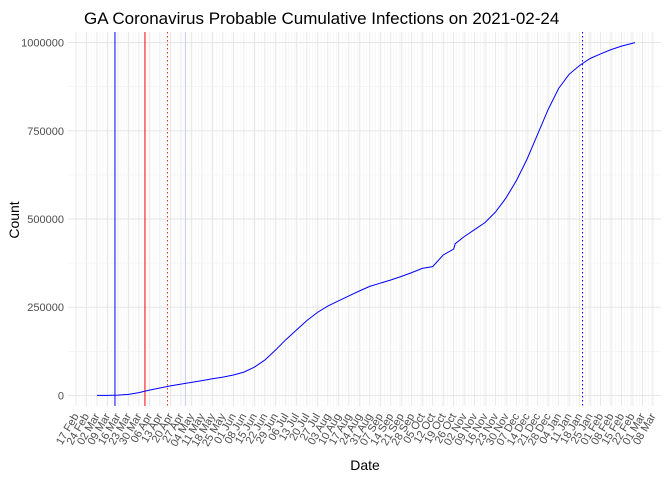 The image size is (672, 480). I want to click on x-axis-title: Date, so click(365, 465).